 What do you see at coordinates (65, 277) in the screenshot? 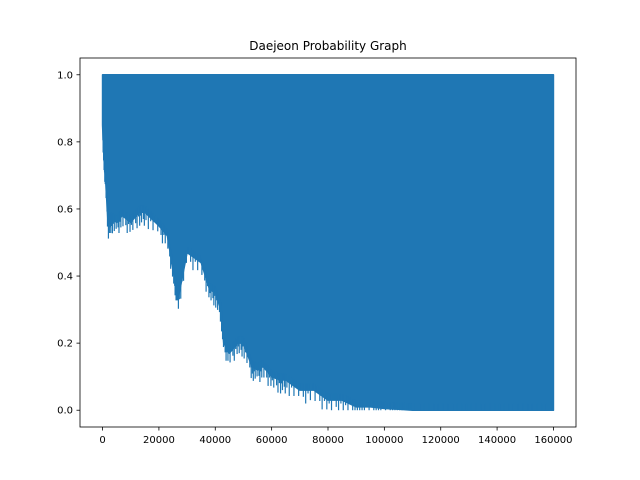
I see `y-tick-label: 0.4` at bounding box center [65, 277].